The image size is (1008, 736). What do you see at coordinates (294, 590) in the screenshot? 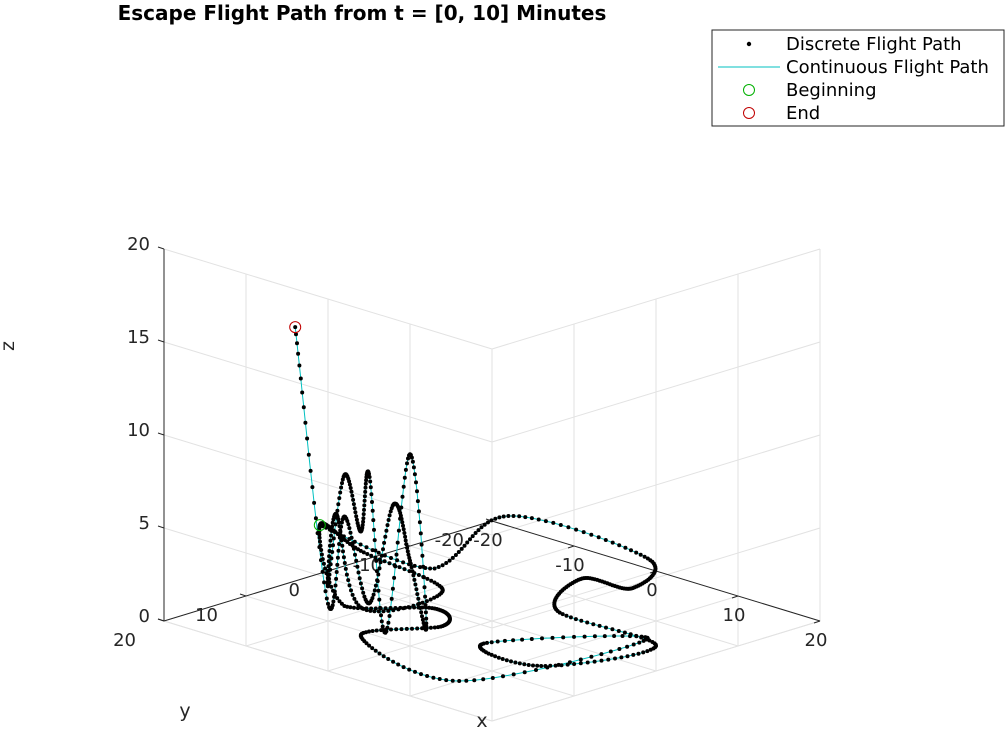
I see `y-tick-label: 0` at bounding box center [294, 590].